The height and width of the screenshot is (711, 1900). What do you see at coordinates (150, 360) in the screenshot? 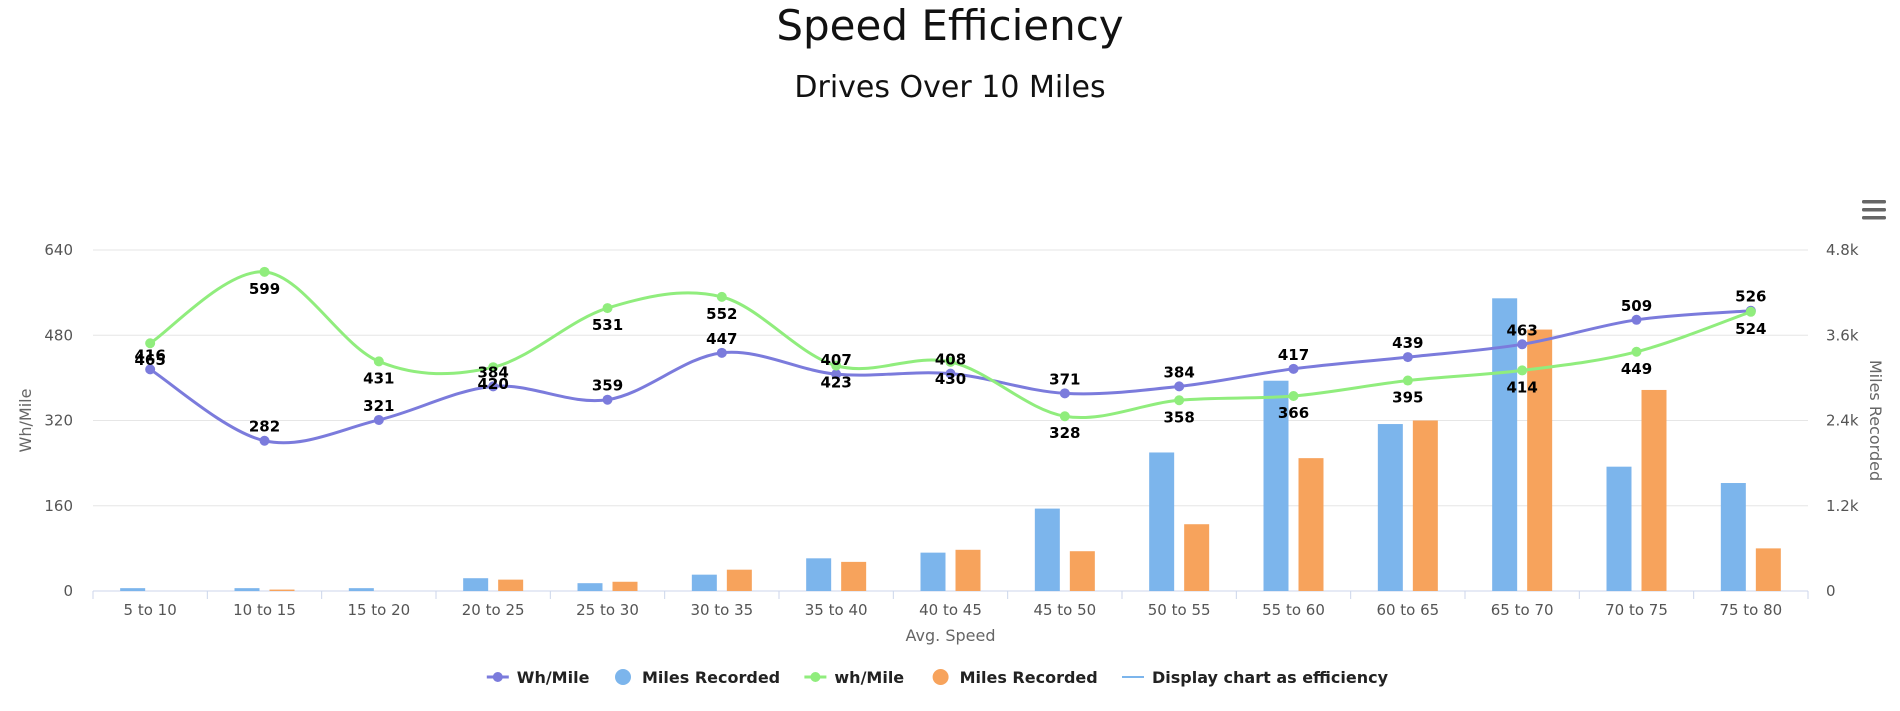
I see `data-label-2-0: 465` at bounding box center [150, 360].